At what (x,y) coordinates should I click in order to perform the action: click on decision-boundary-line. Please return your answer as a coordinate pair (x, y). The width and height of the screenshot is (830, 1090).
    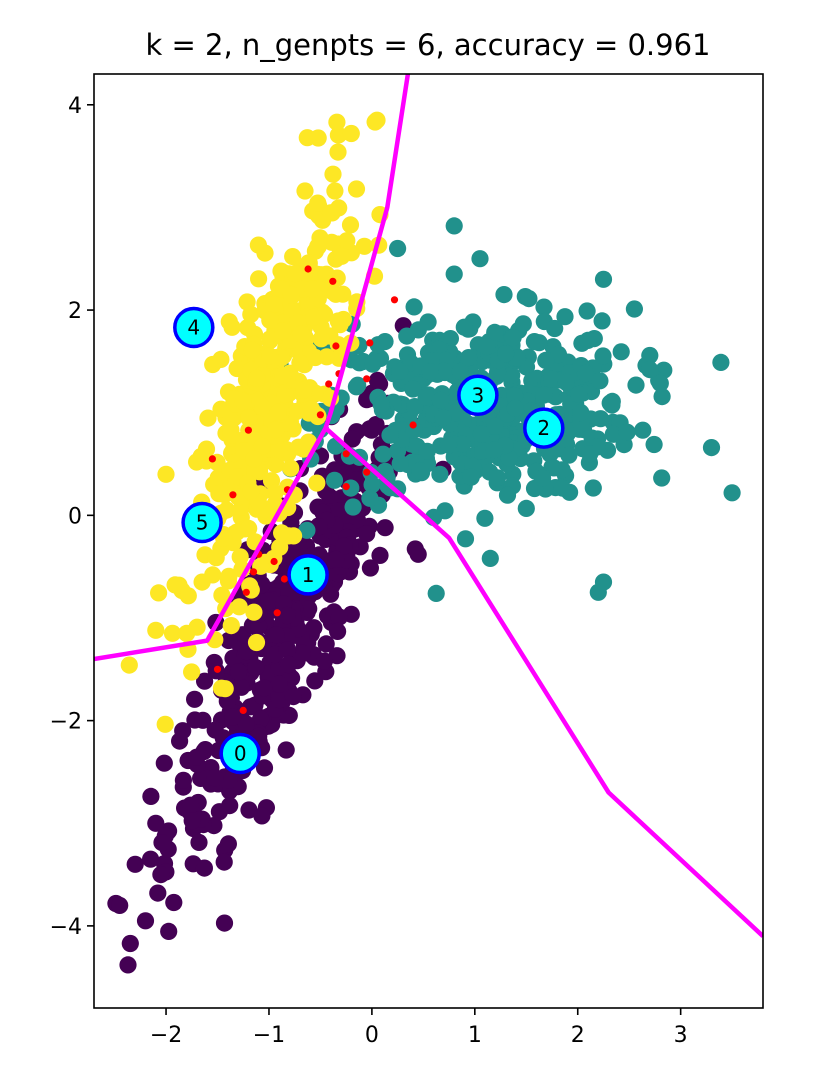
    Looking at the image, I should click on (367, 251).